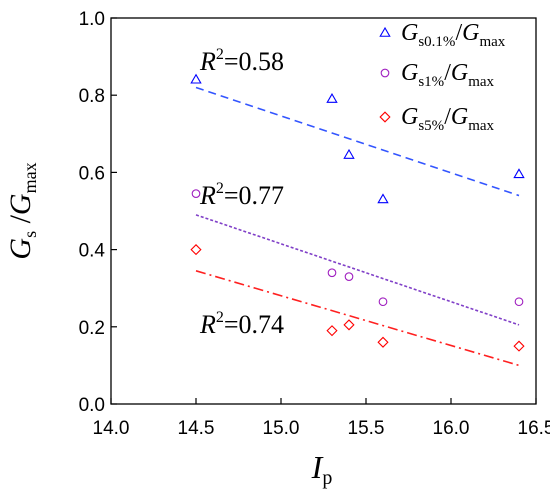 Image resolution: width=550 pixels, height=503 pixels. I want to click on y-axis-label: Gs /Gmax, so click(22, 210).